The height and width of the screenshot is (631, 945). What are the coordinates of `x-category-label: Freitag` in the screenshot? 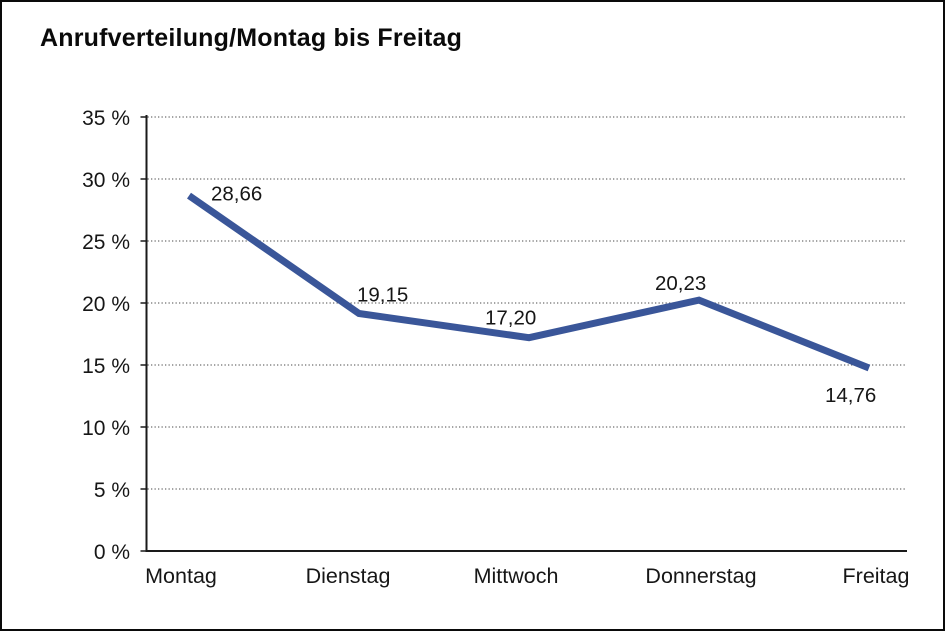 It's located at (876, 576).